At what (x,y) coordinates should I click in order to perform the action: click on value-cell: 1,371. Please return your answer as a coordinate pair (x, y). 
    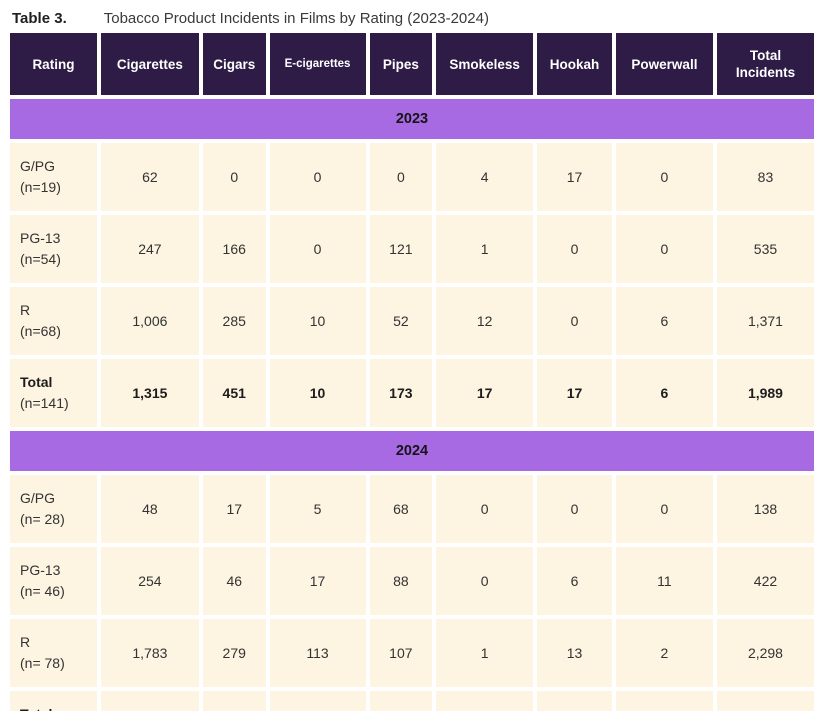
    Looking at the image, I should click on (765, 321).